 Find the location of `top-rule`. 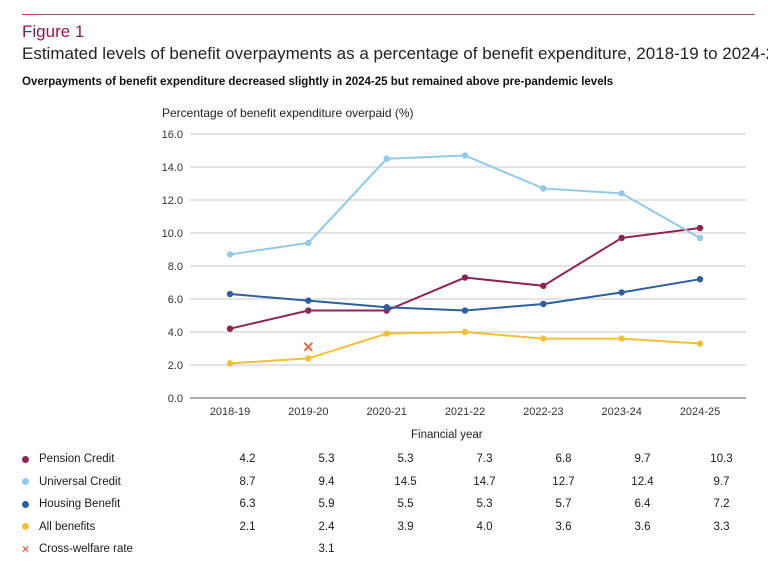

top-rule is located at coordinates (388, 14).